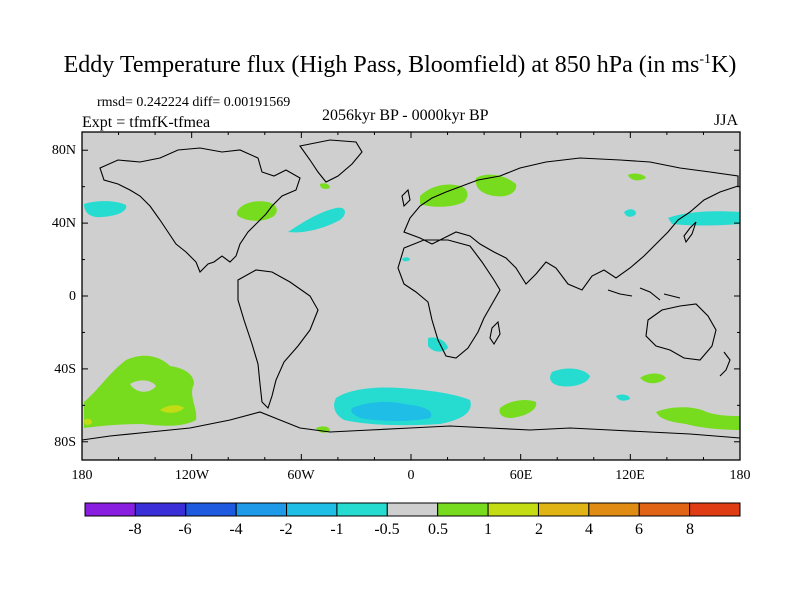  Describe the element at coordinates (438, 344) in the screenshot. I see `anomaly-south-africa-small` at that location.